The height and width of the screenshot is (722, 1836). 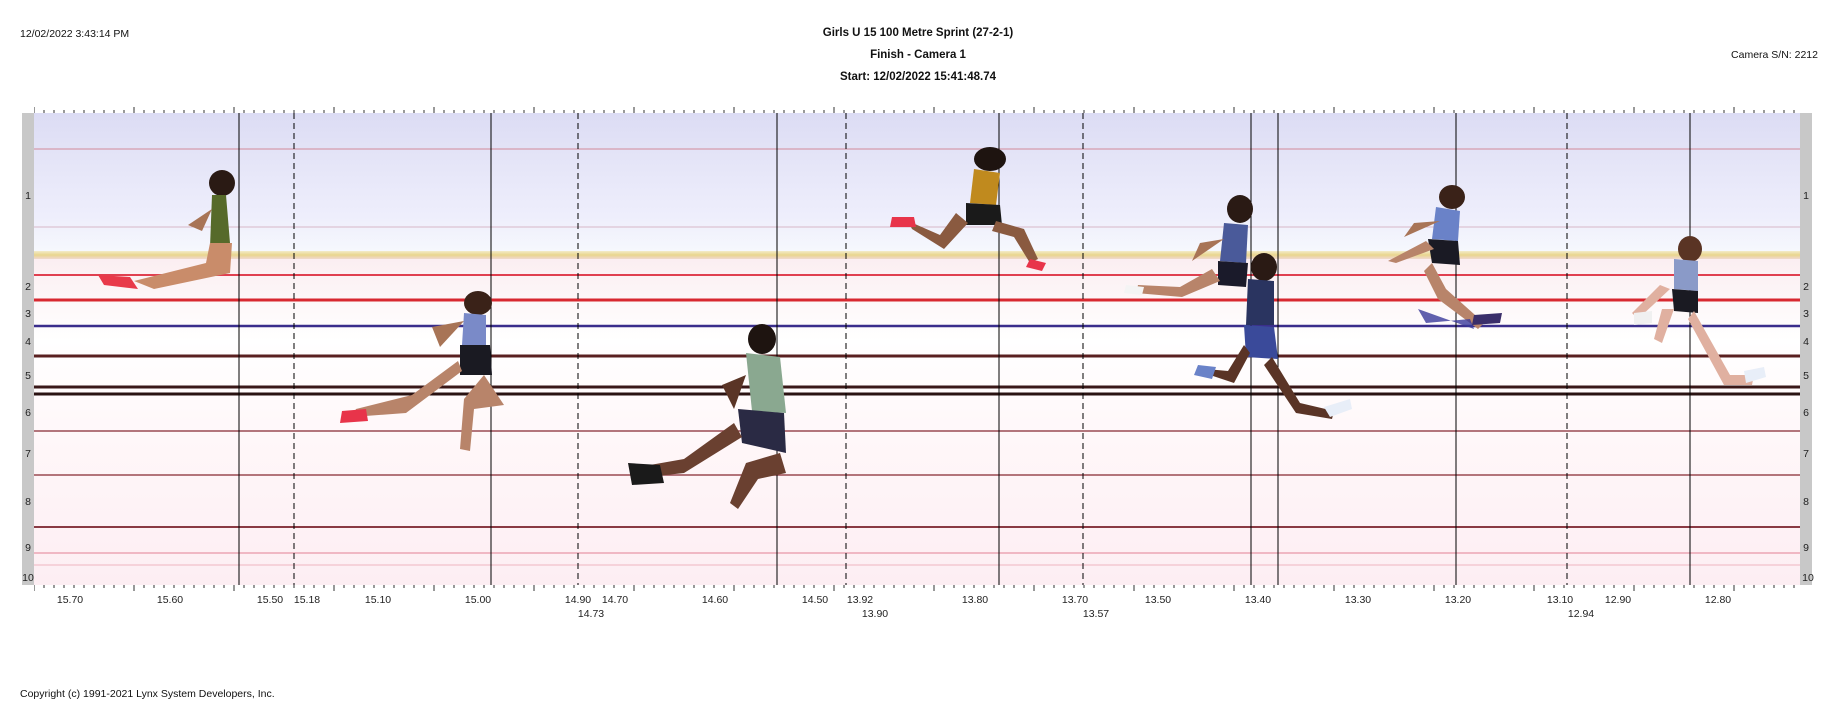 What do you see at coordinates (1075, 600) in the screenshot?
I see `time-label: 13.70` at bounding box center [1075, 600].